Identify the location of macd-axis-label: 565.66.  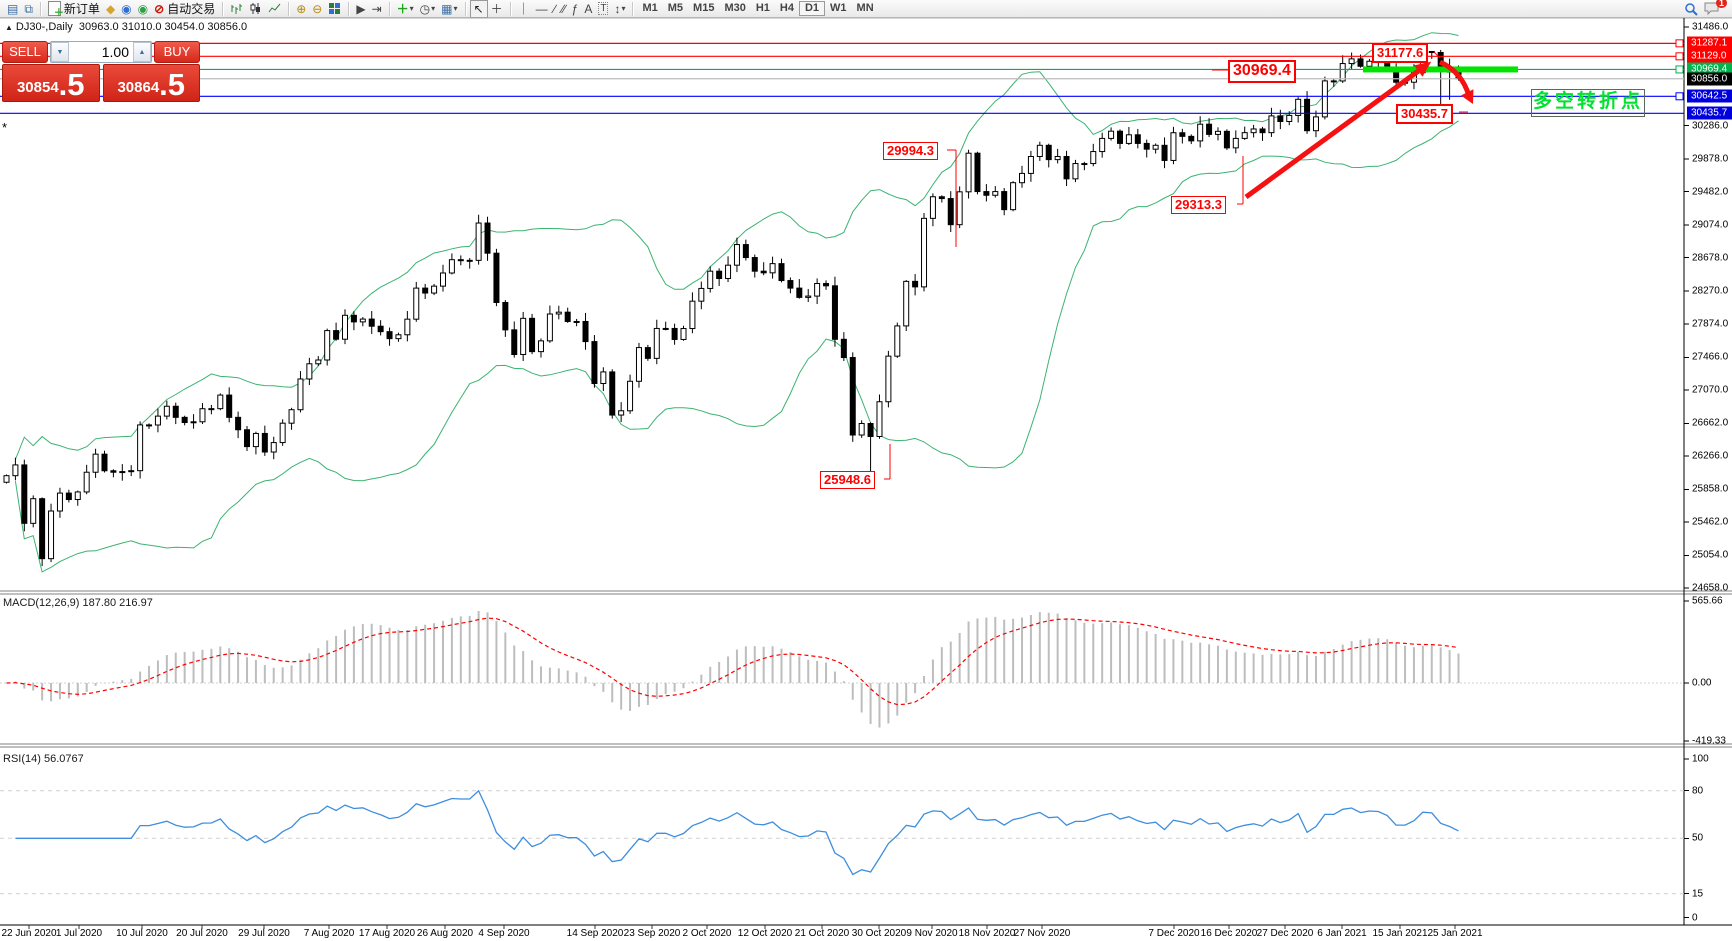
(1707, 601).